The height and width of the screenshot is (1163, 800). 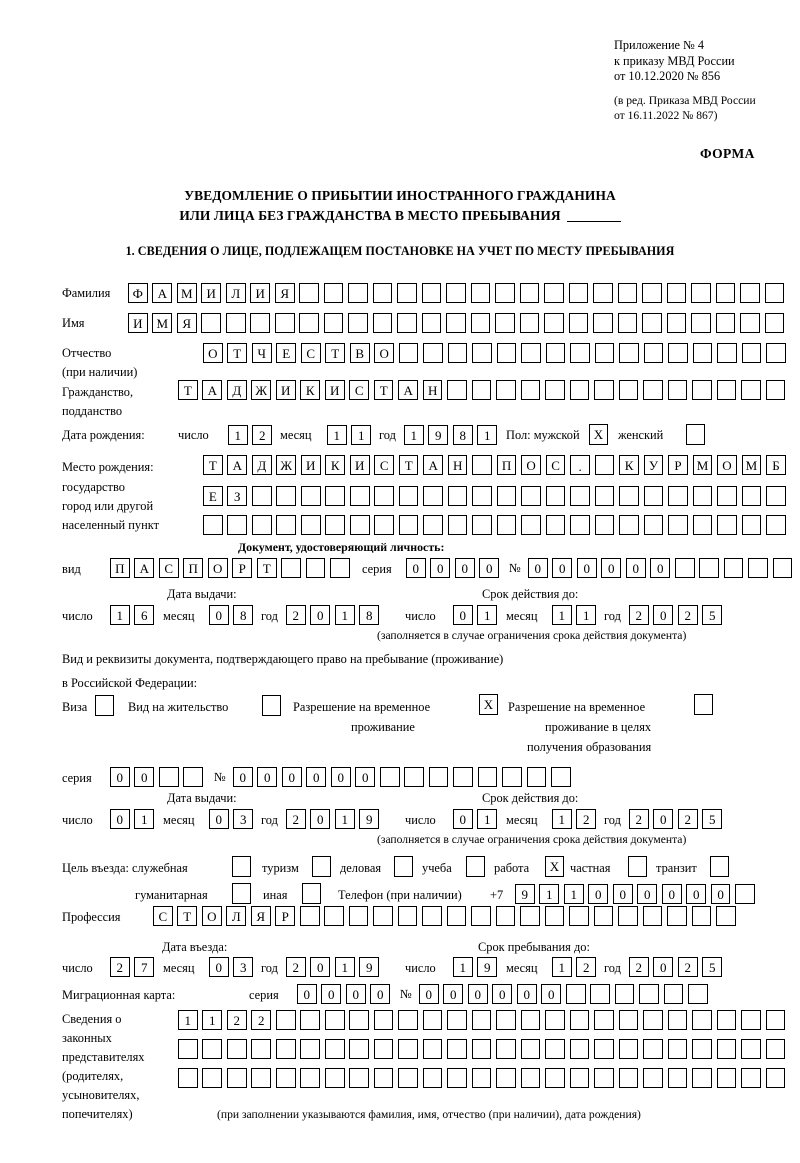 I want to click on form-cell: Т, so click(x=188, y=390).